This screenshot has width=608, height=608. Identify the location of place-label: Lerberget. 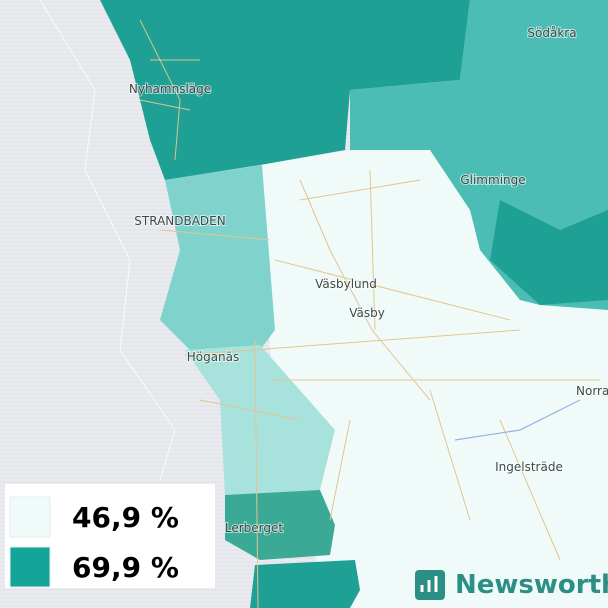
(254, 528).